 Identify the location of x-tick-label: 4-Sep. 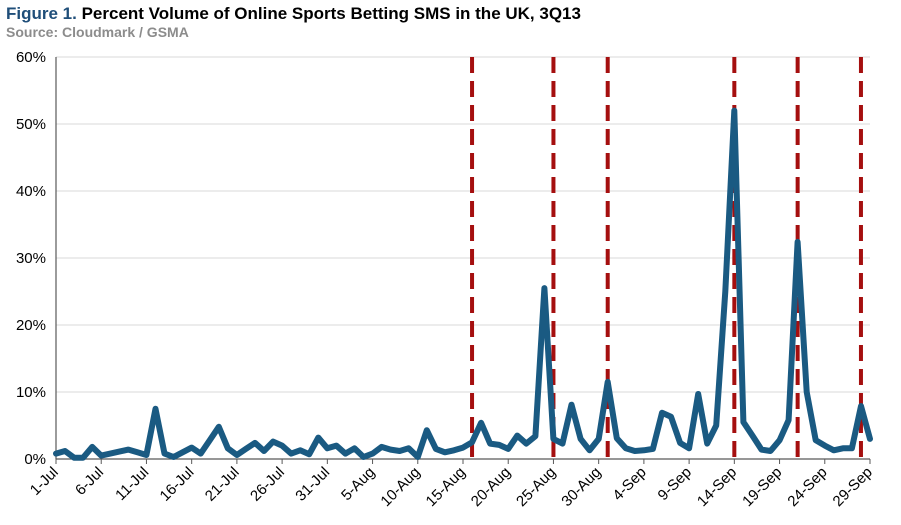
(629, 484).